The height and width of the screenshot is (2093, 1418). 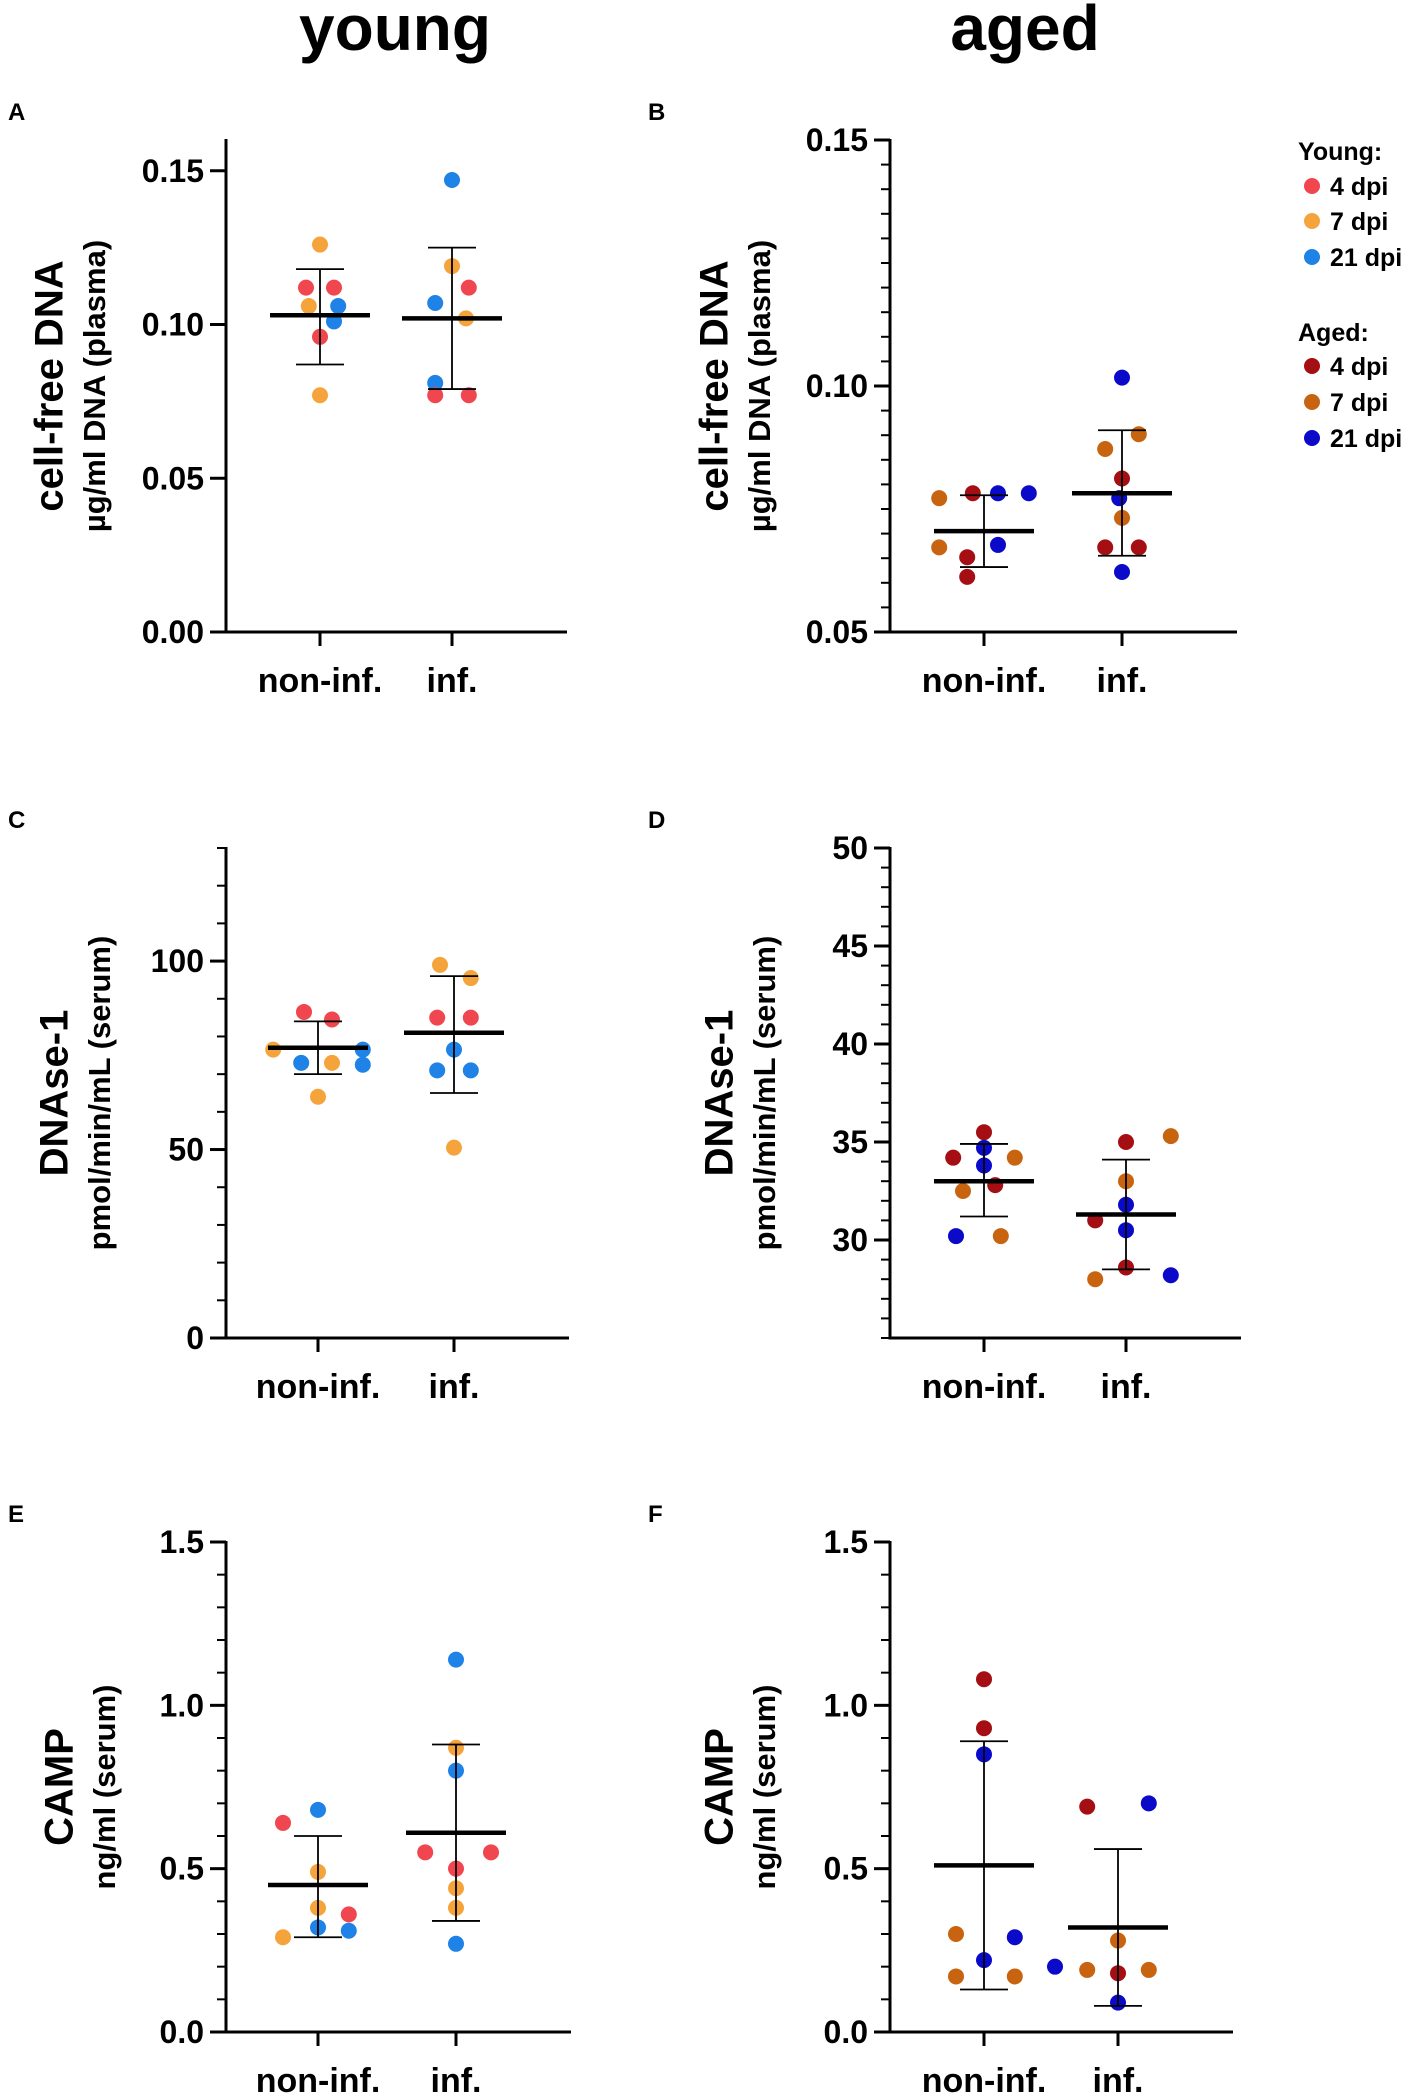 I want to click on y-tick-label: 0.00, so click(x=173, y=632).